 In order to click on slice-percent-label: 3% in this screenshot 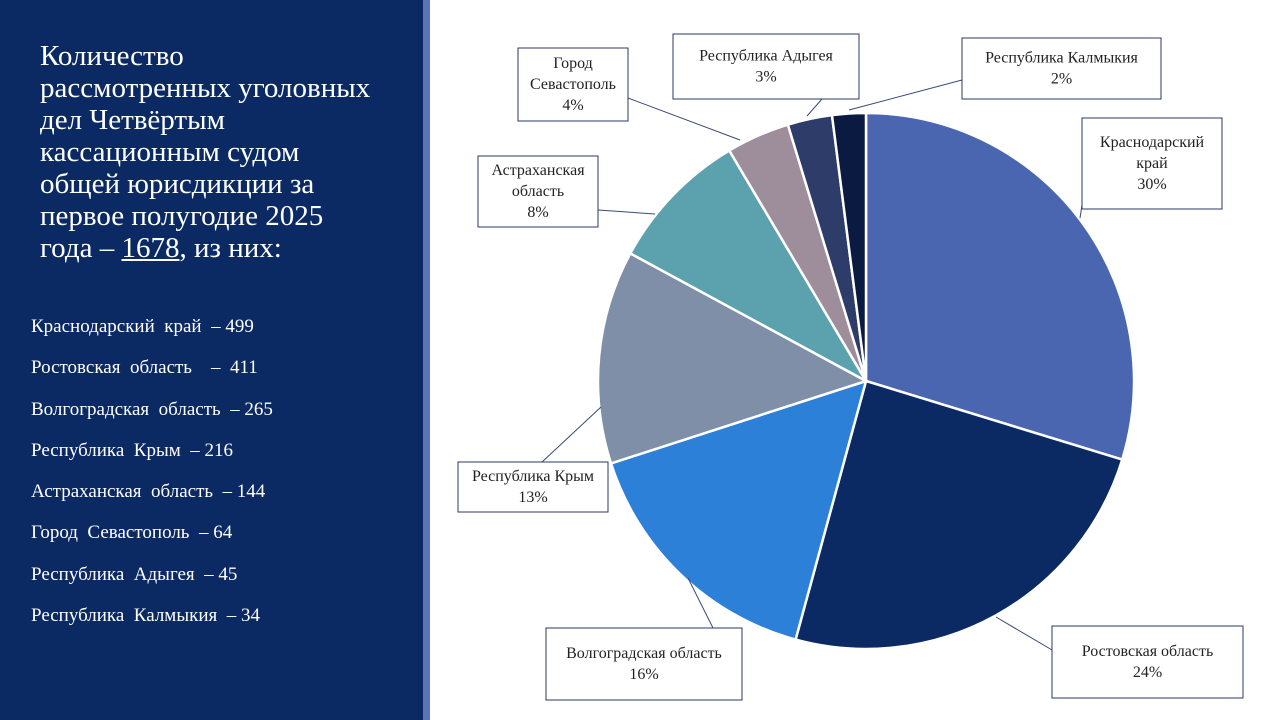, I will do `click(765, 77)`.